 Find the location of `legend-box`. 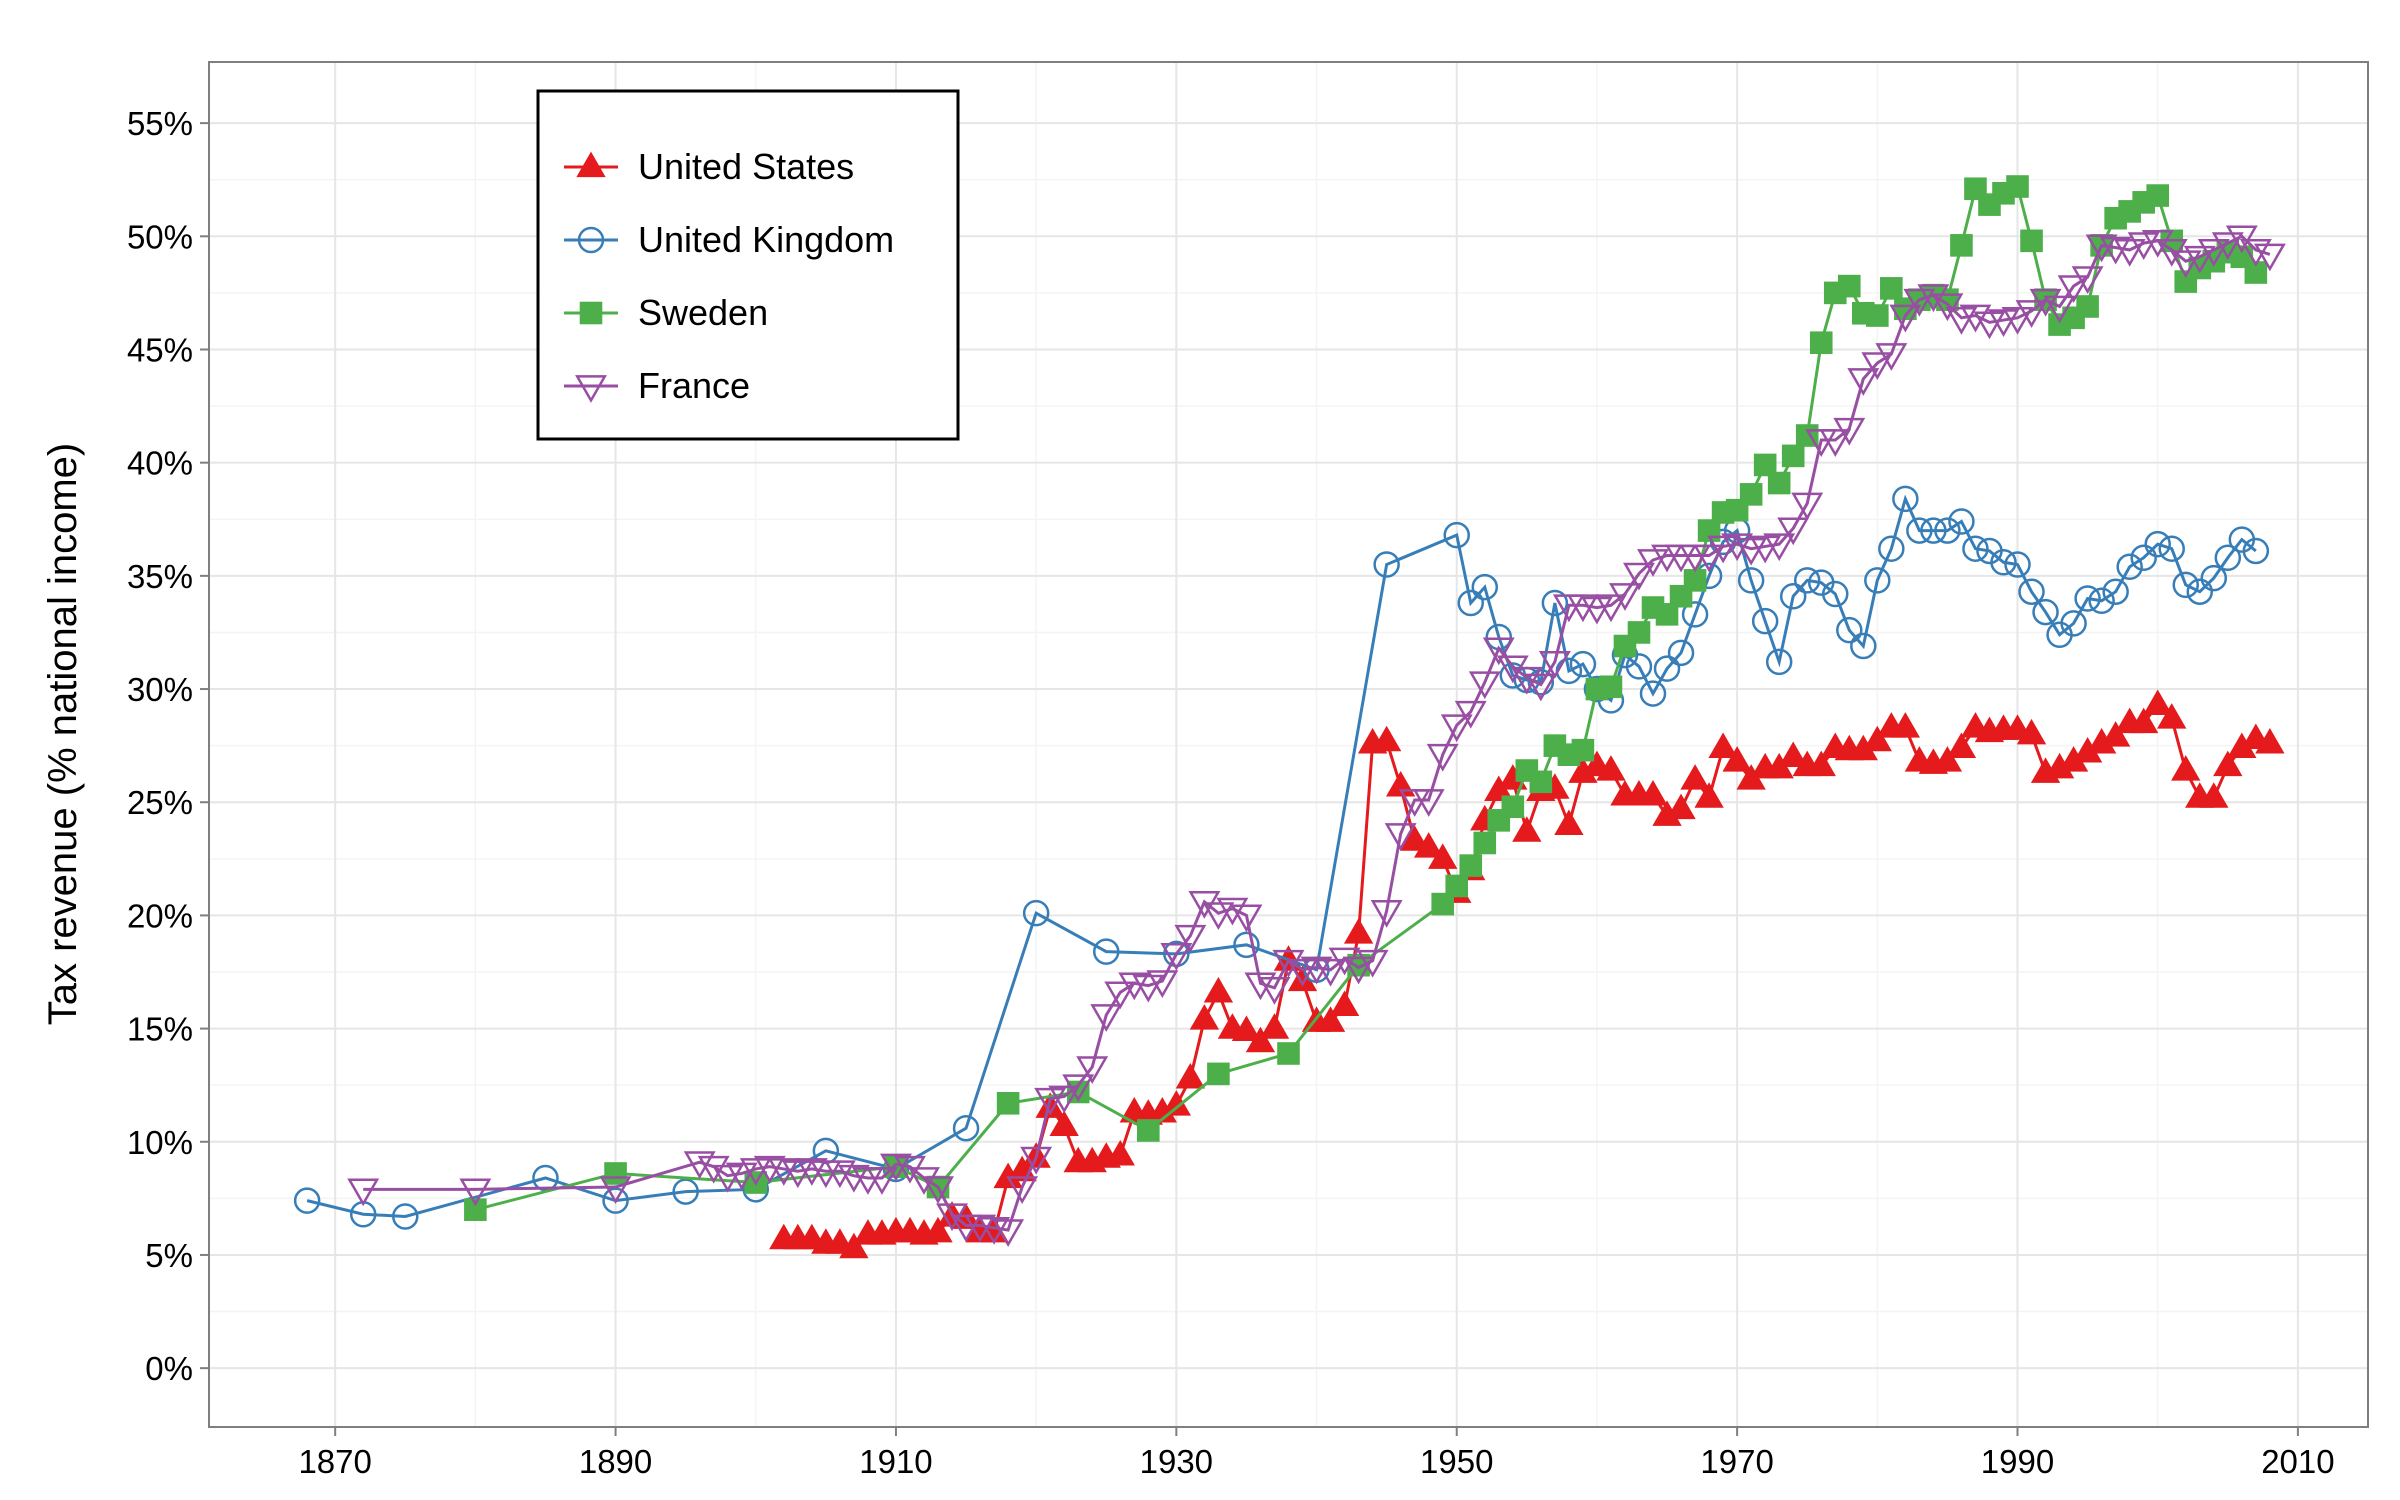

legend-box is located at coordinates (748, 265).